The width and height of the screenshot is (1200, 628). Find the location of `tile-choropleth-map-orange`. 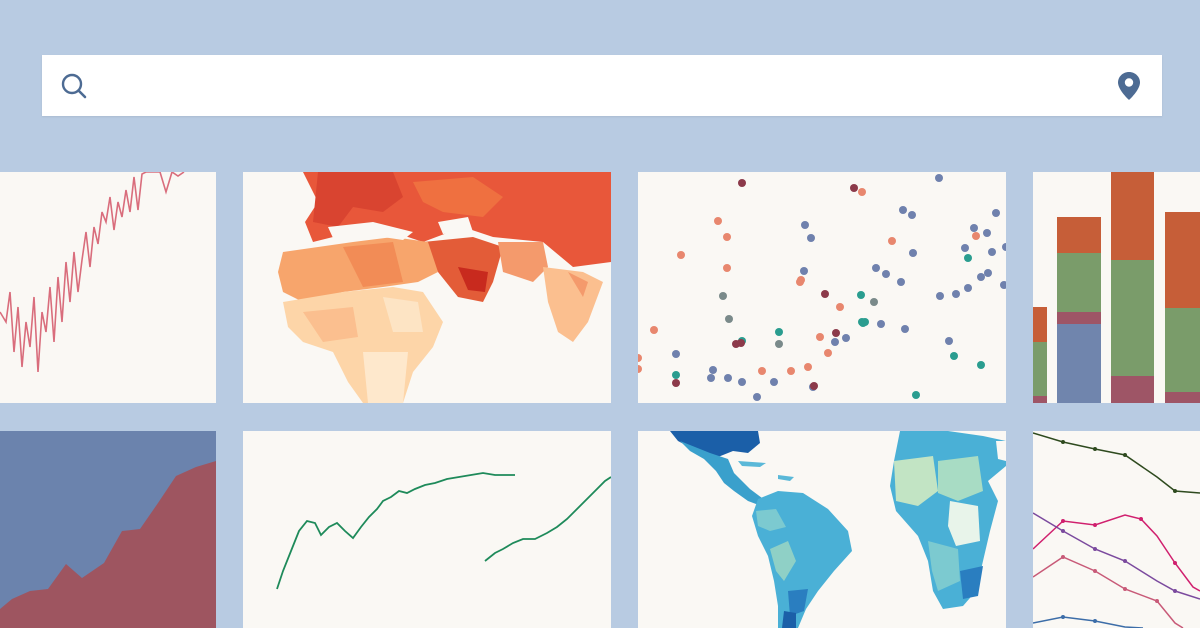

tile-choropleth-map-orange is located at coordinates (427, 287).